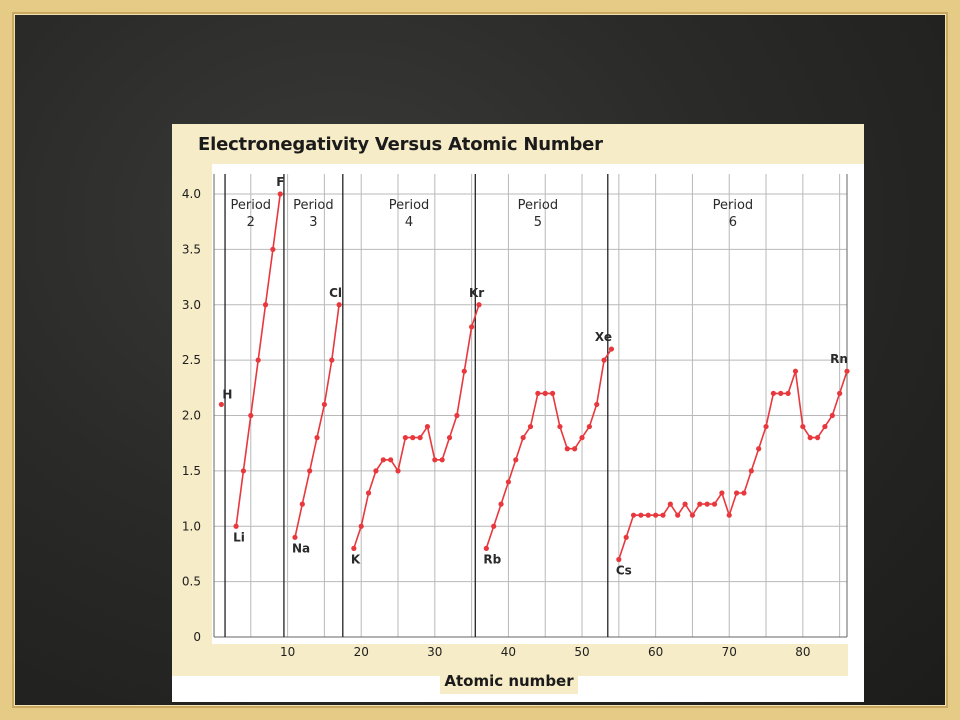 This screenshot has height=720, width=960. Describe the element at coordinates (239, 537) in the screenshot. I see `element-label: Li` at that location.